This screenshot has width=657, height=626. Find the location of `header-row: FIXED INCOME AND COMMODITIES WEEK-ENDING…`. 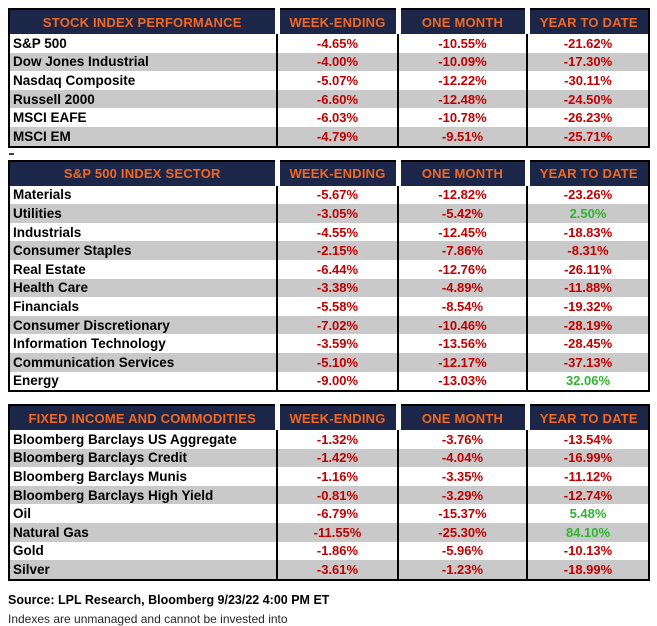

header-row: FIXED INCOME AND COMMODITIES WEEK-ENDING… is located at coordinates (329, 418).